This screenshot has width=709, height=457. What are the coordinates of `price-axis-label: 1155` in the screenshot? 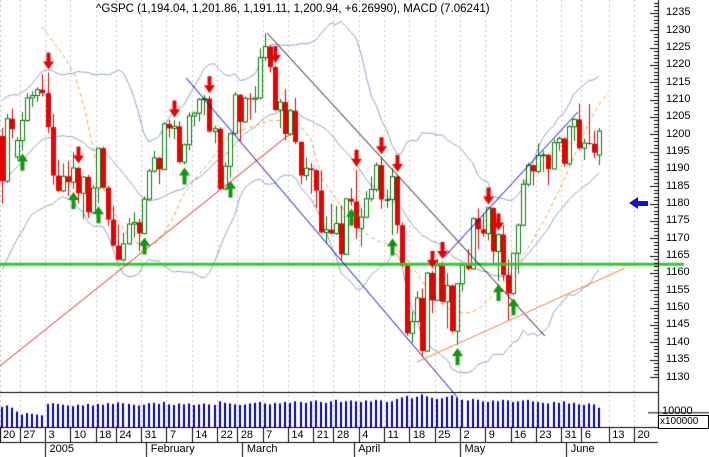 It's located at (678, 289).